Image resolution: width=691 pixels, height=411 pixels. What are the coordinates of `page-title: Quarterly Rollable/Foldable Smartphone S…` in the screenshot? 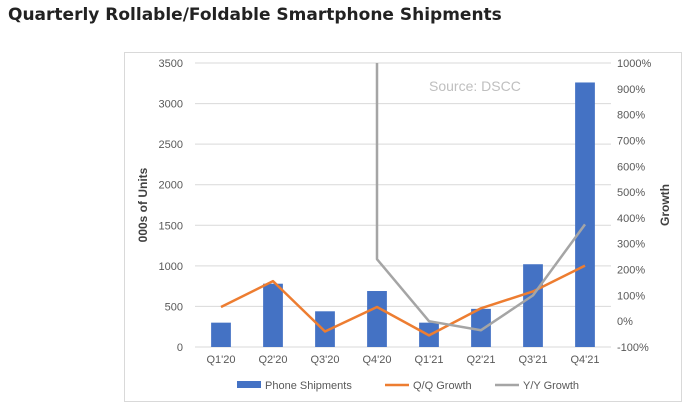 It's located at (255, 15).